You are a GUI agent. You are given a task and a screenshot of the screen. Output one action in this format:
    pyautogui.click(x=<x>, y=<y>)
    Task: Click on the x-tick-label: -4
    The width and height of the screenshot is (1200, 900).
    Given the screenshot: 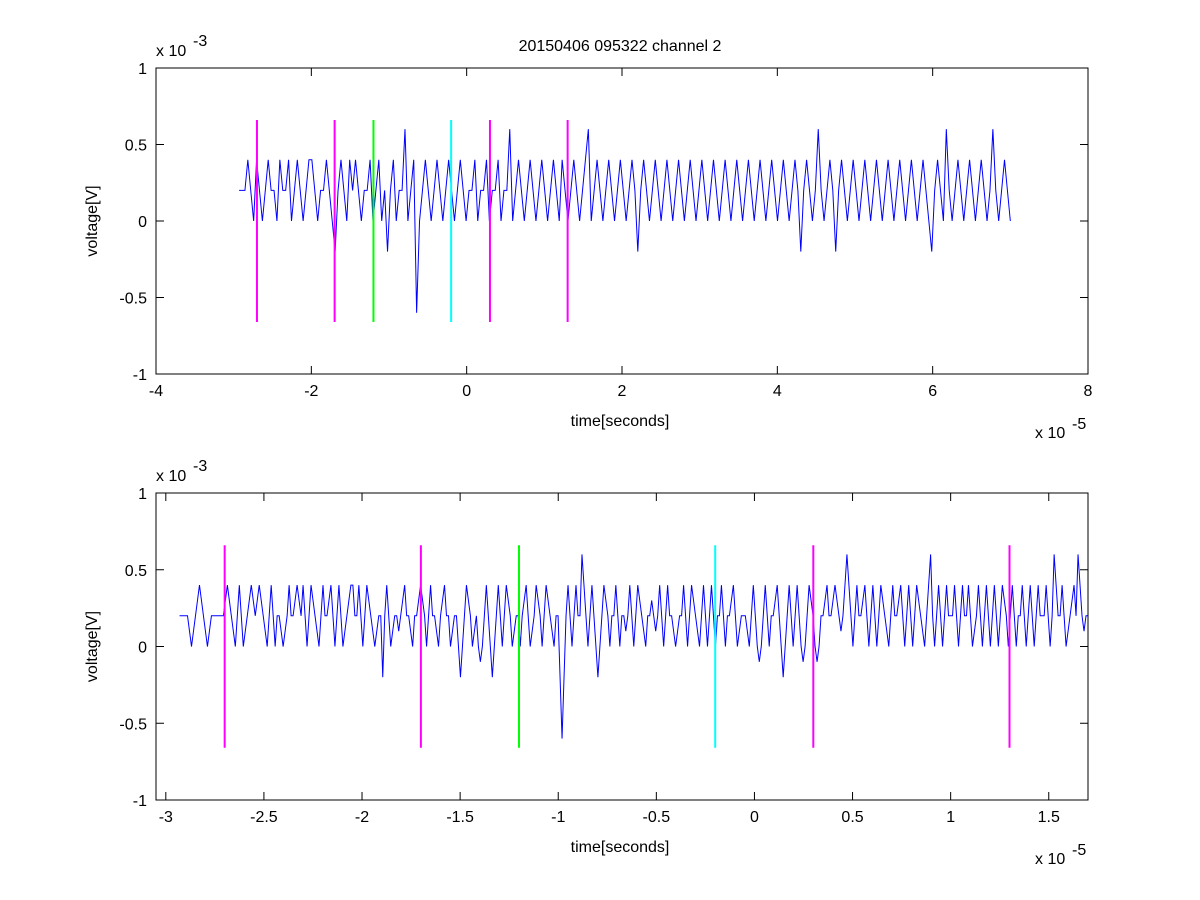 What is the action you would take?
    pyautogui.click(x=156, y=391)
    